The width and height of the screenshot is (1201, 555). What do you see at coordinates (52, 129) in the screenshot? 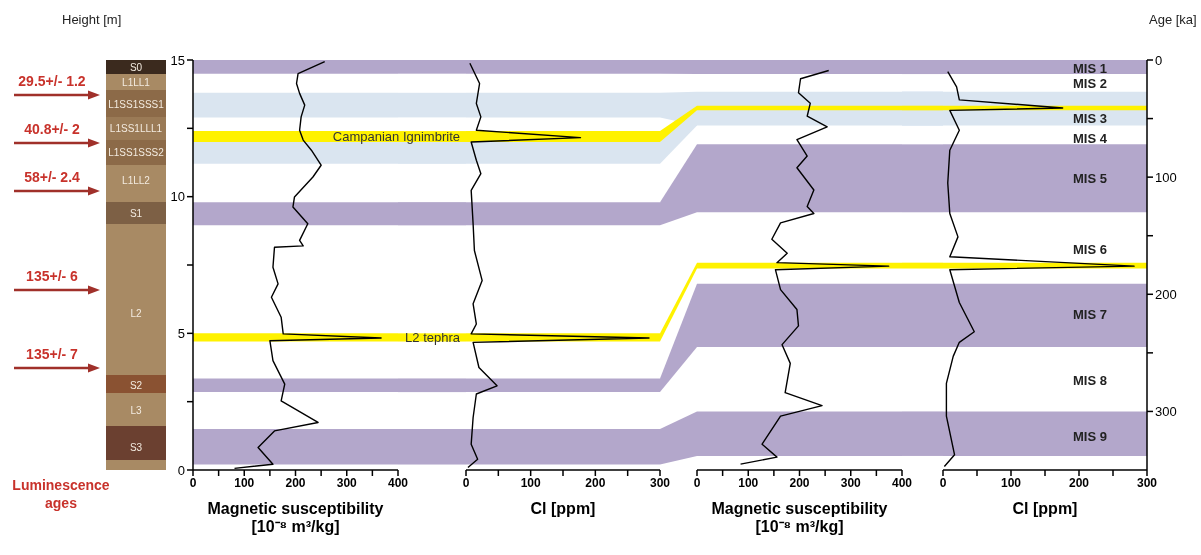
I see `text: 40.8+/- 2` at bounding box center [52, 129].